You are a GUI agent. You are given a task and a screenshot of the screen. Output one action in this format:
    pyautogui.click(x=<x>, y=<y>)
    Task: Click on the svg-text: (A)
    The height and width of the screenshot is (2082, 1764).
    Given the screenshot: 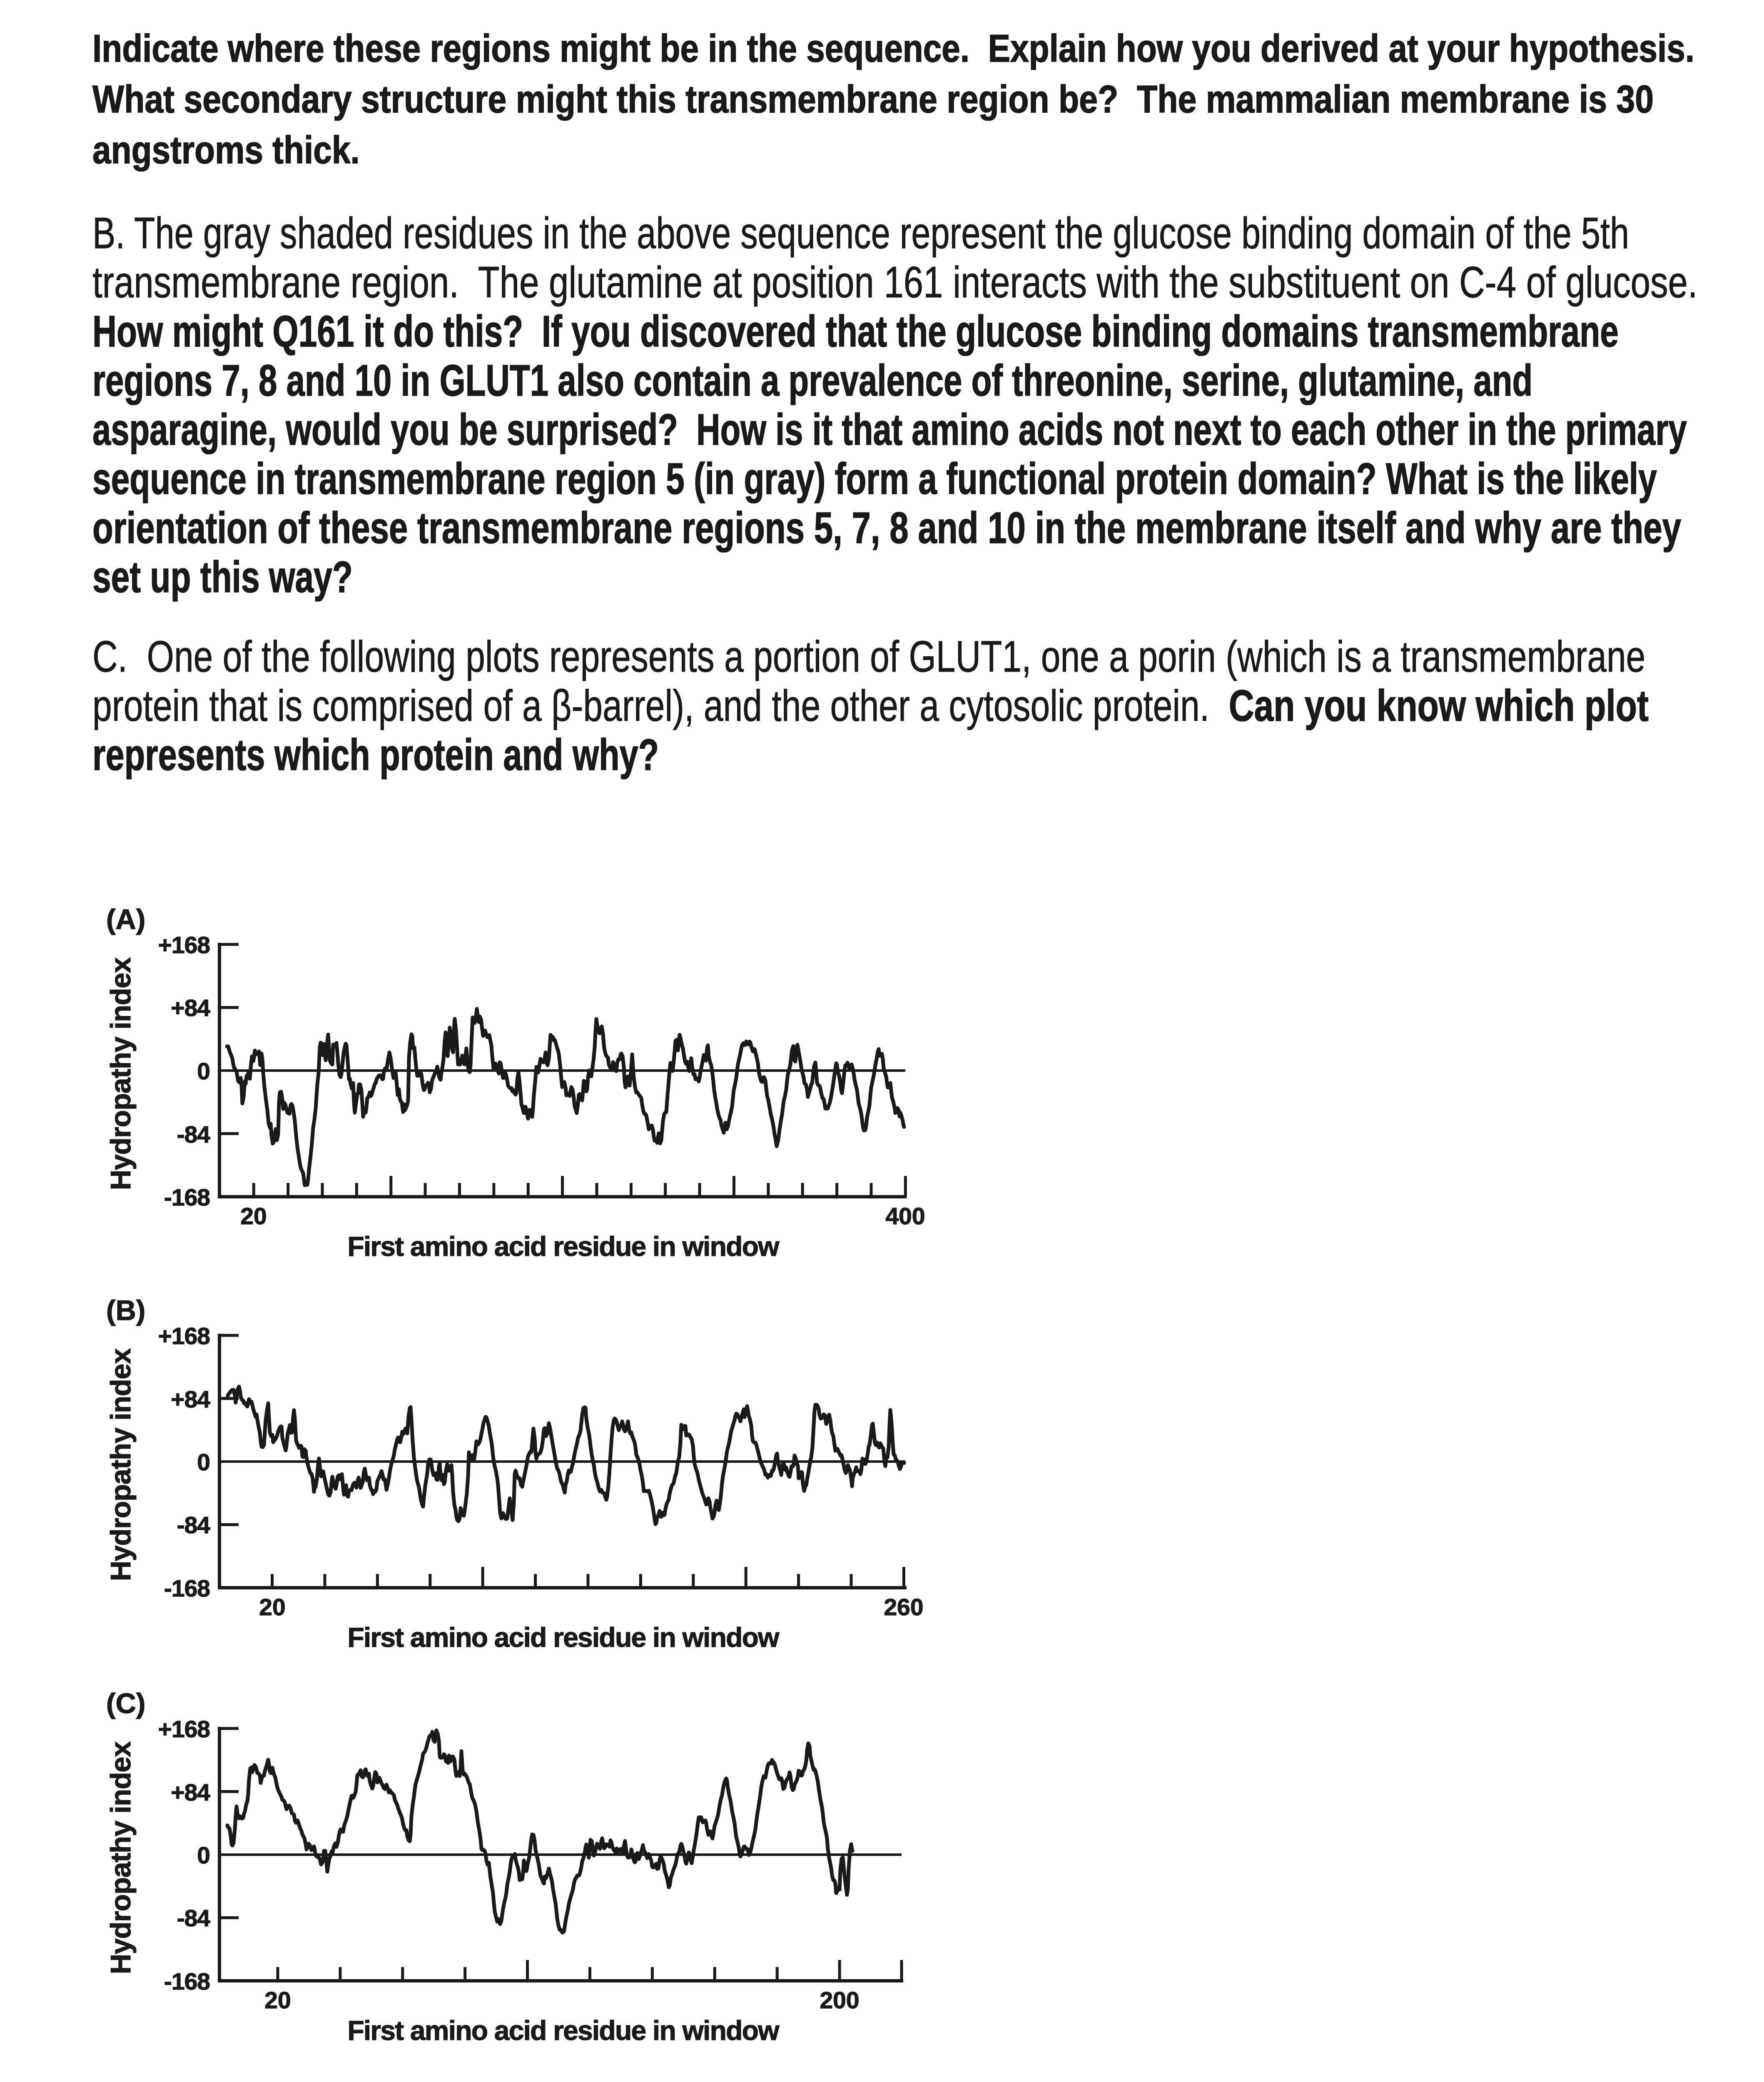 What is the action you would take?
    pyautogui.click(x=125, y=919)
    